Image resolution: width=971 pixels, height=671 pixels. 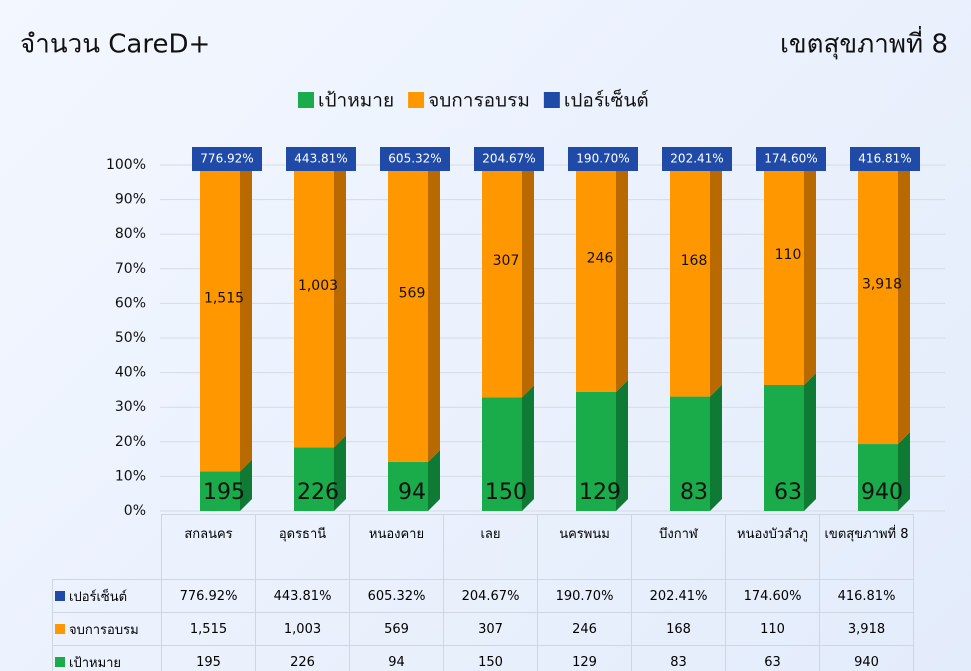 What do you see at coordinates (772, 658) in the screenshot?
I see `table-cell: 63` at bounding box center [772, 658].